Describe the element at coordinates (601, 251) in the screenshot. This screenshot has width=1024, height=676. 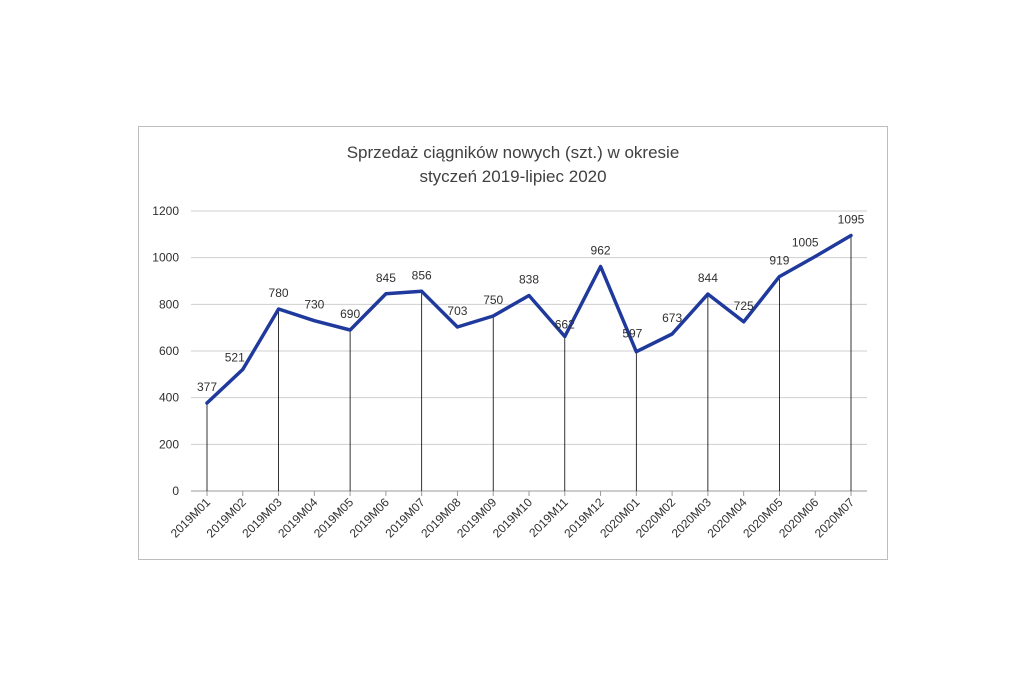
I see `data-label: 962` at that location.